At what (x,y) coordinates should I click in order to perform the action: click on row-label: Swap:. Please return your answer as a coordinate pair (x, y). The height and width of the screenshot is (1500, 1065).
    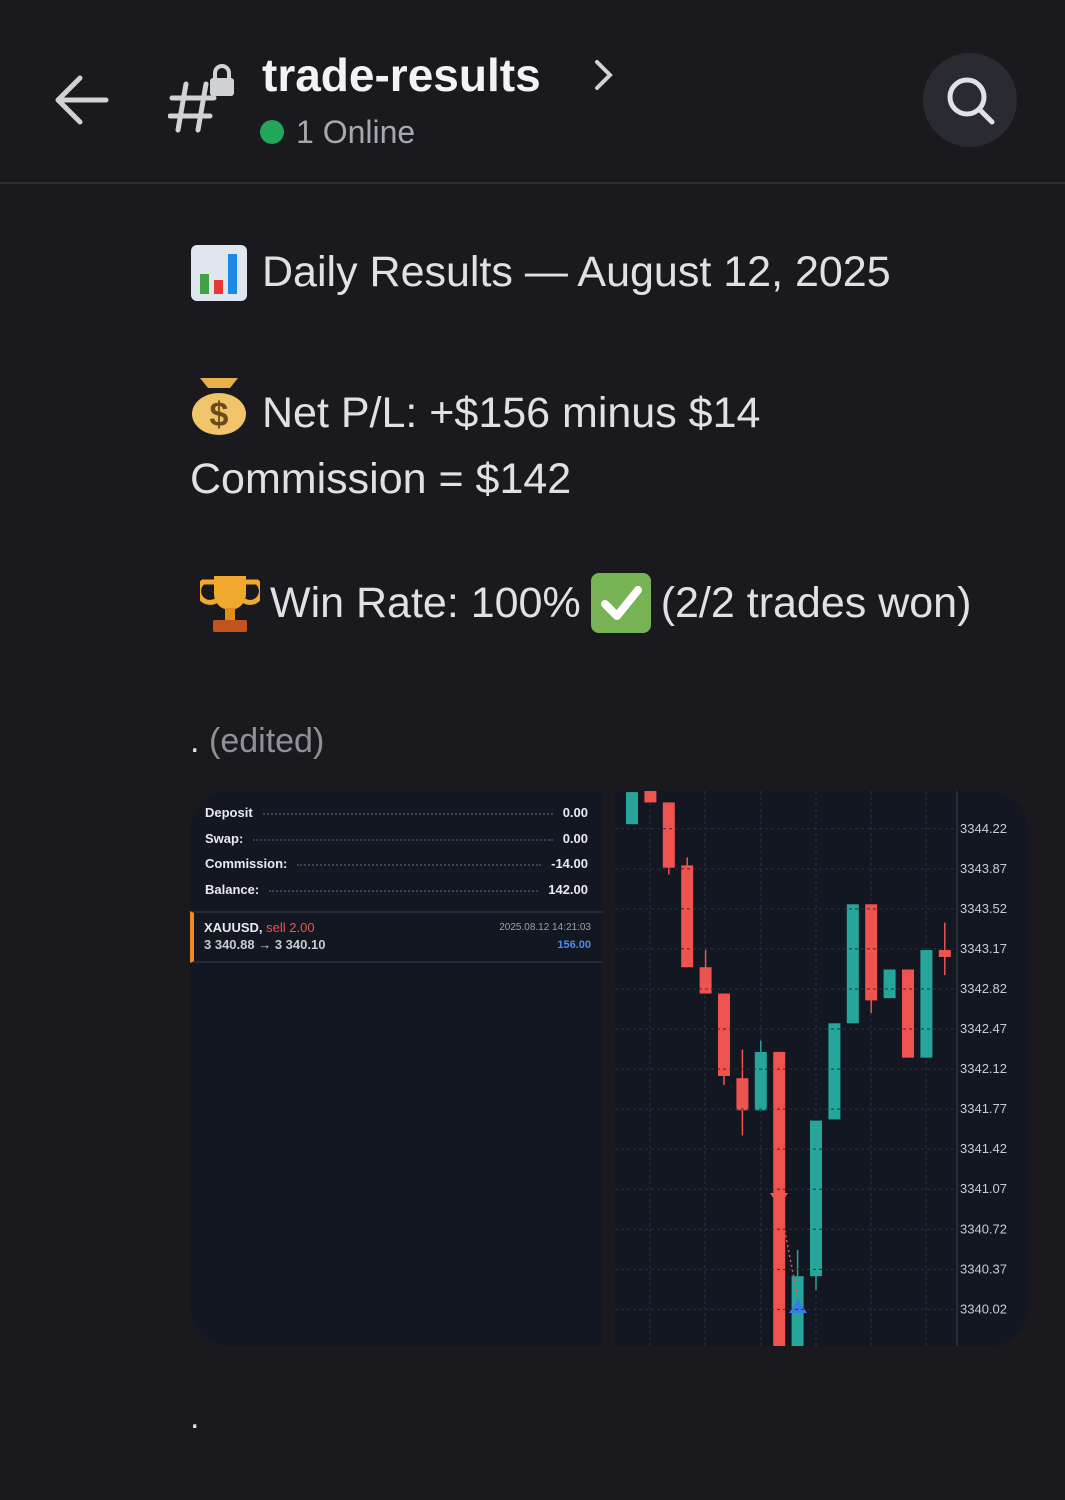
    Looking at the image, I should click on (224, 838).